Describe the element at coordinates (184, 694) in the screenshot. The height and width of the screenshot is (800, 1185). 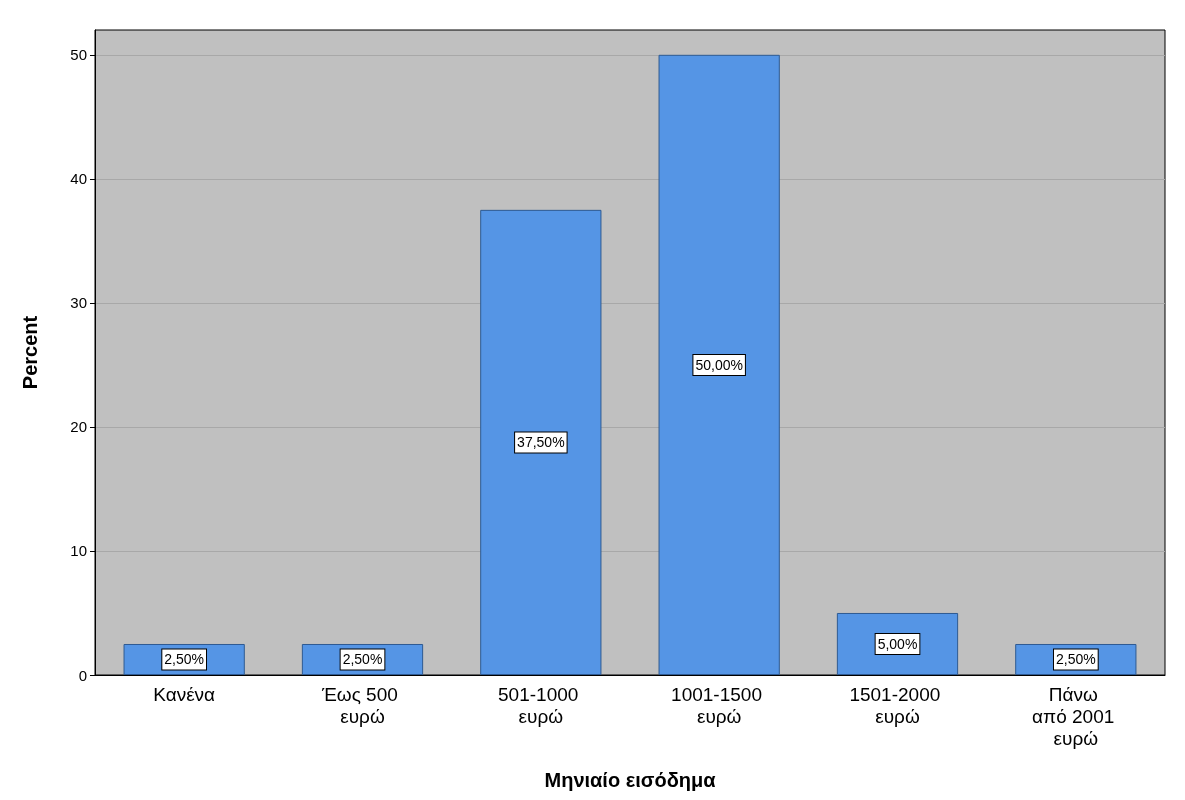
I see `x-tick-label: Κανένα` at that location.